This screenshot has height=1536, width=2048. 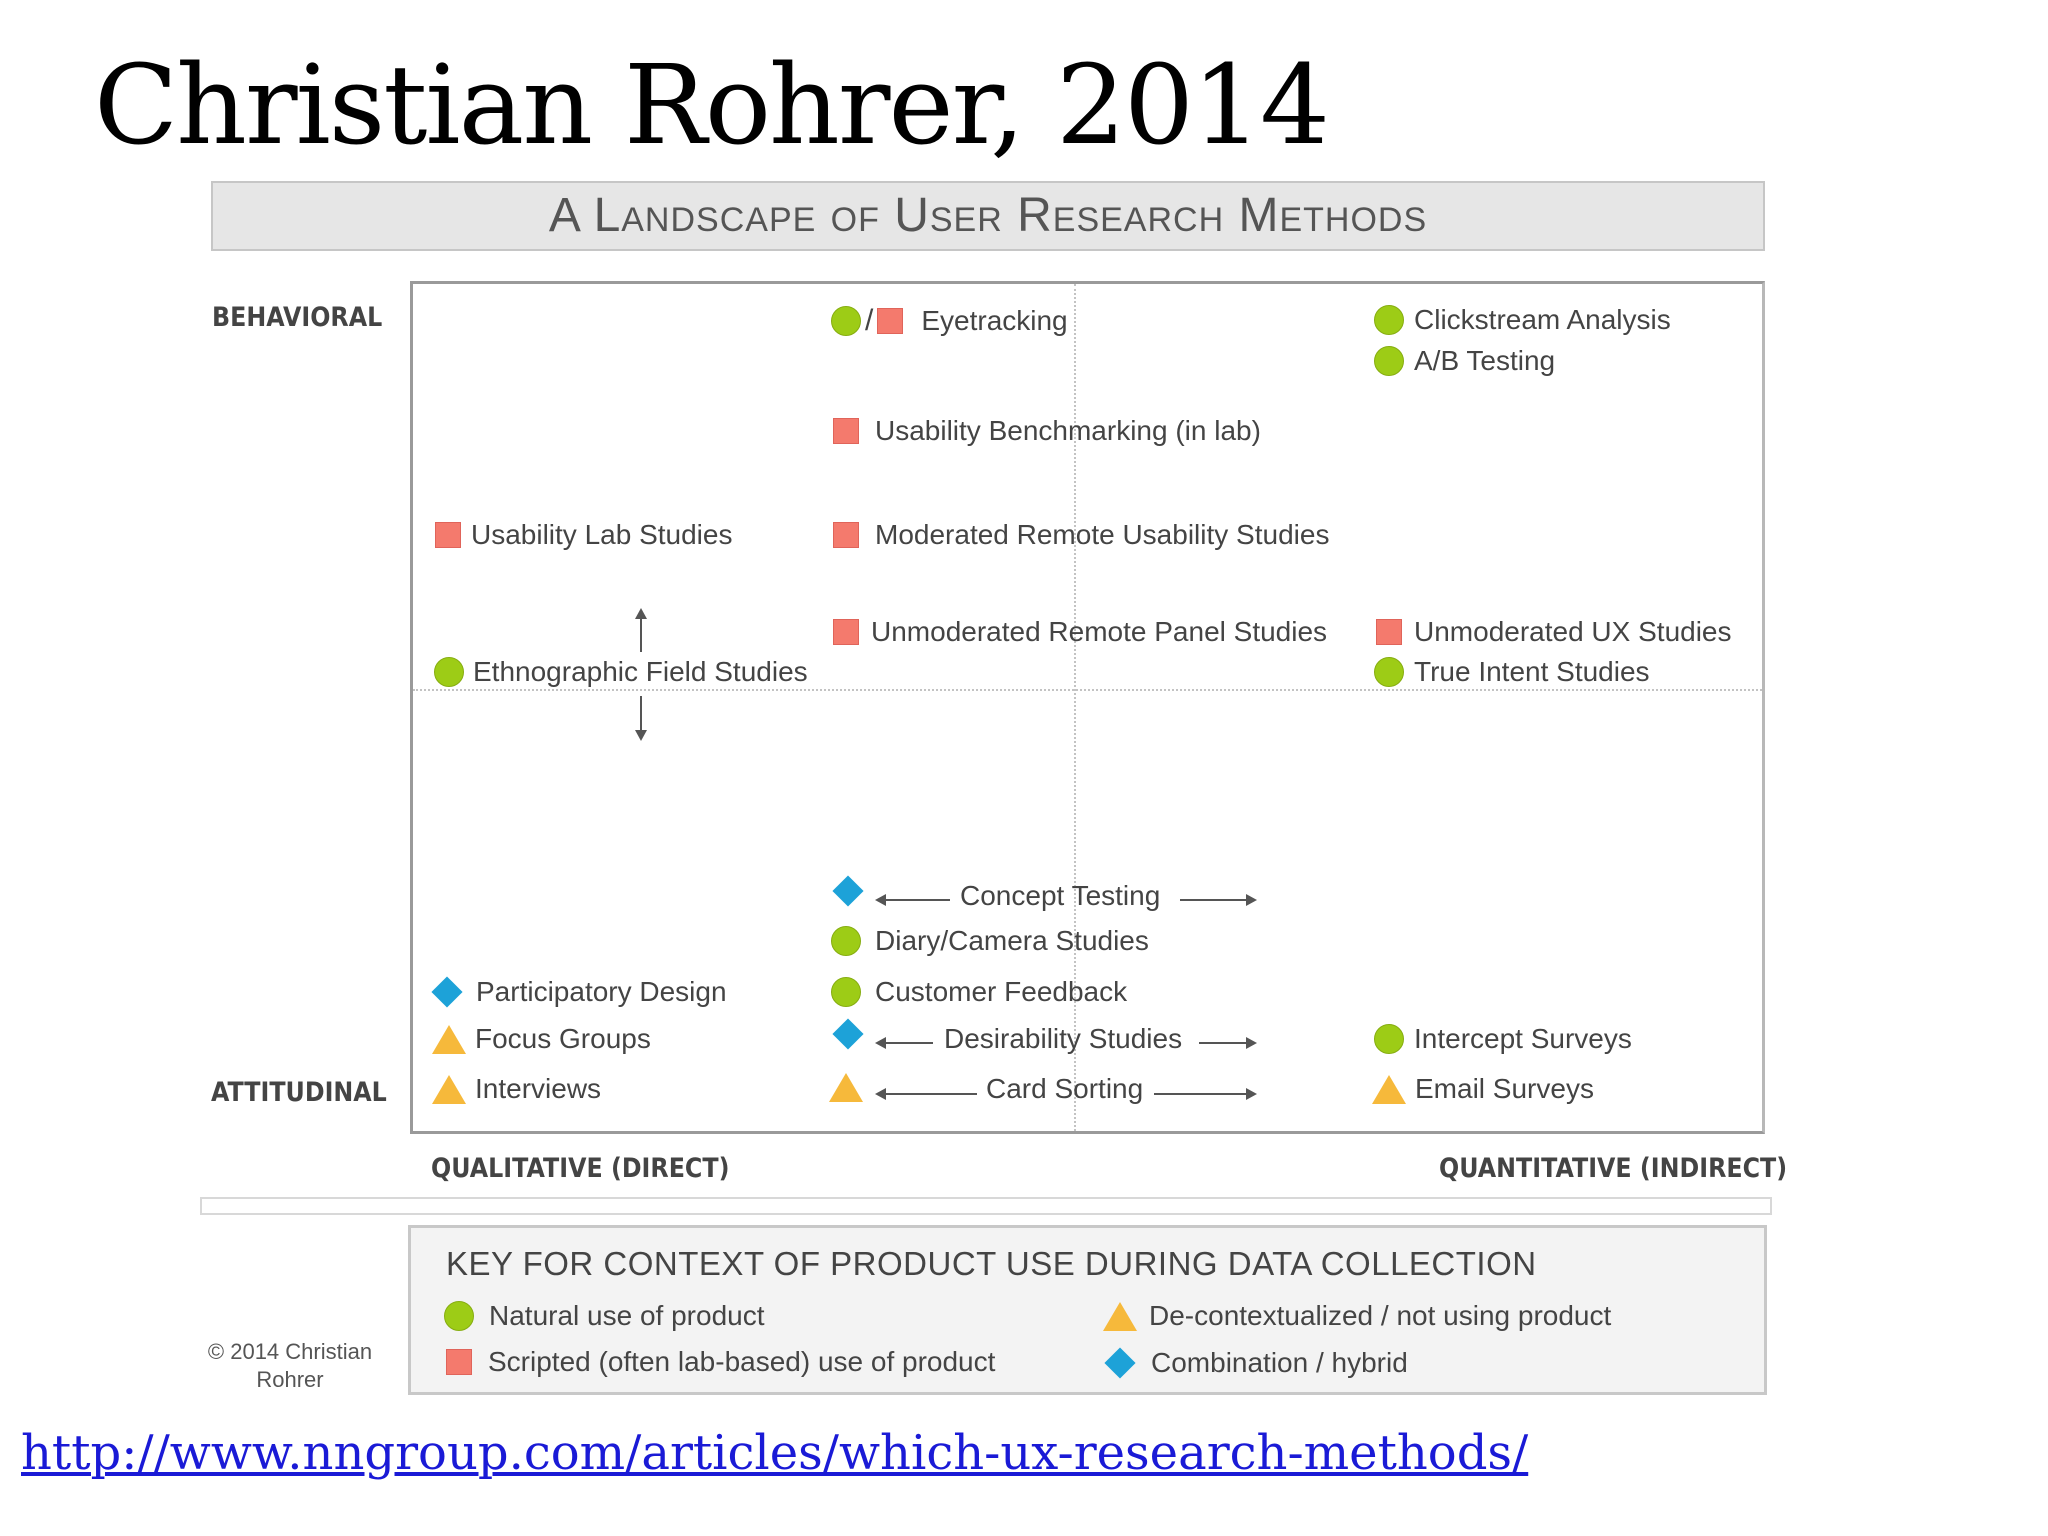 I want to click on method-customer-feedback: Customer Feedback, so click(x=979, y=992).